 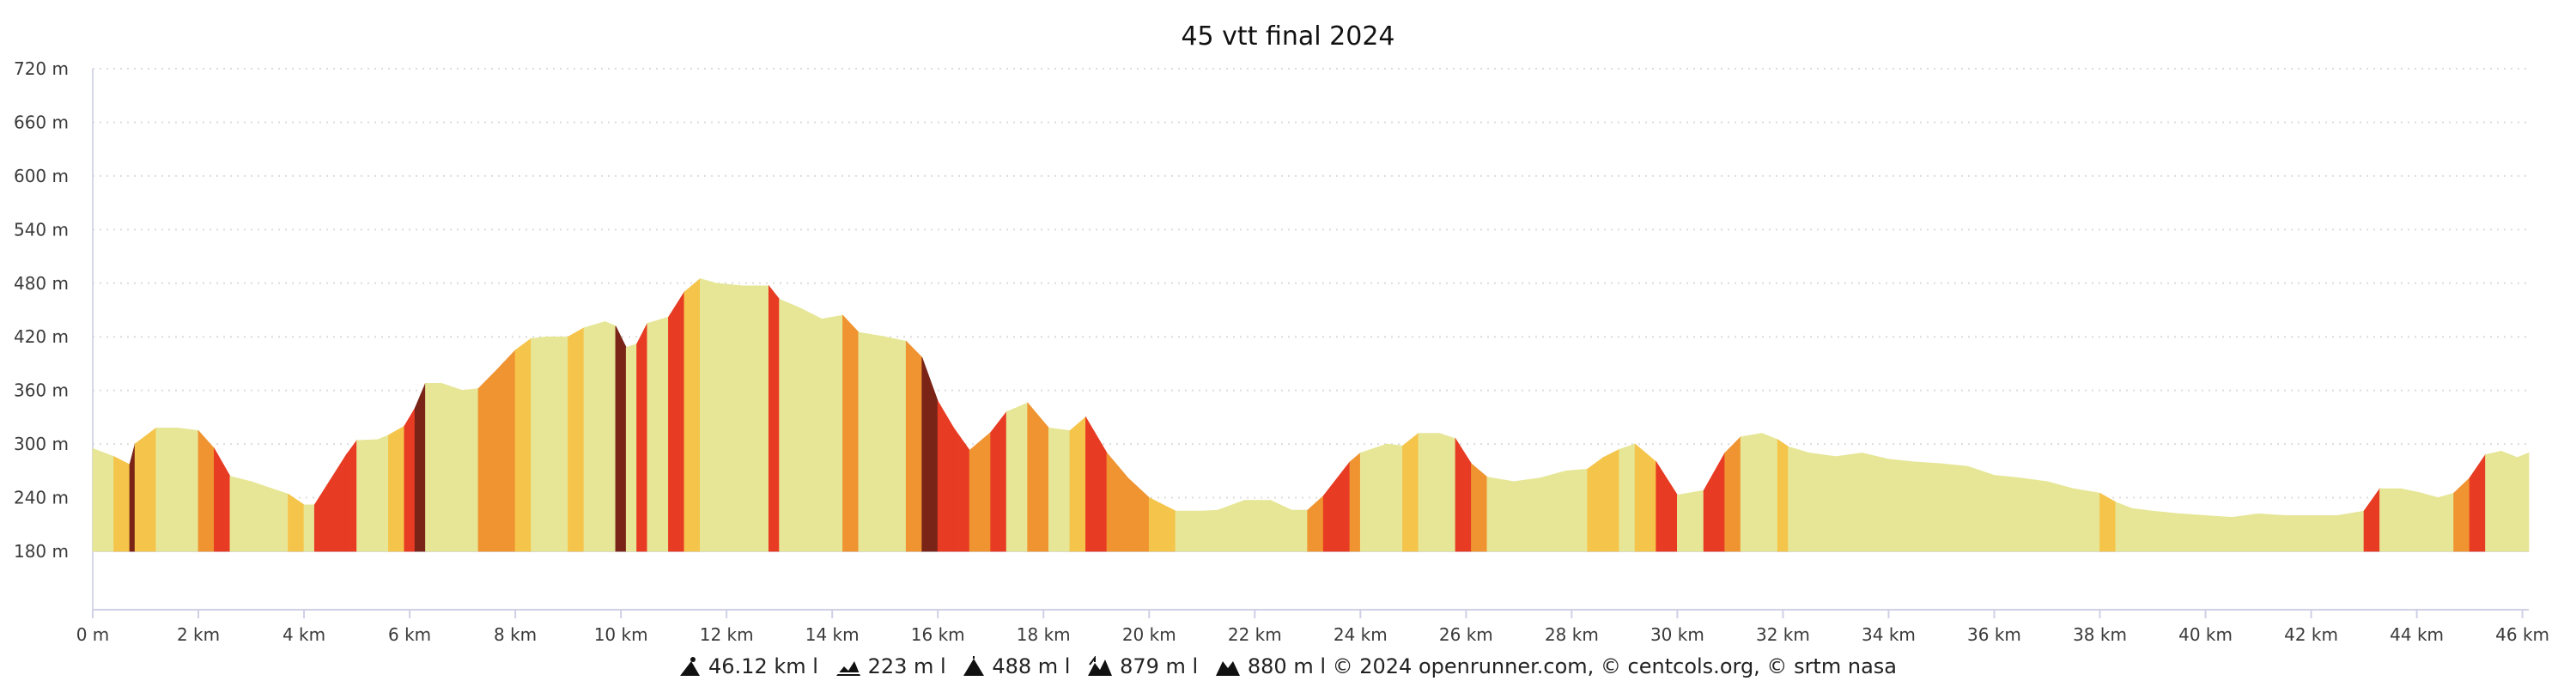 What do you see at coordinates (1287, 36) in the screenshot?
I see `chart-title: 45 vtt final 2024` at bounding box center [1287, 36].